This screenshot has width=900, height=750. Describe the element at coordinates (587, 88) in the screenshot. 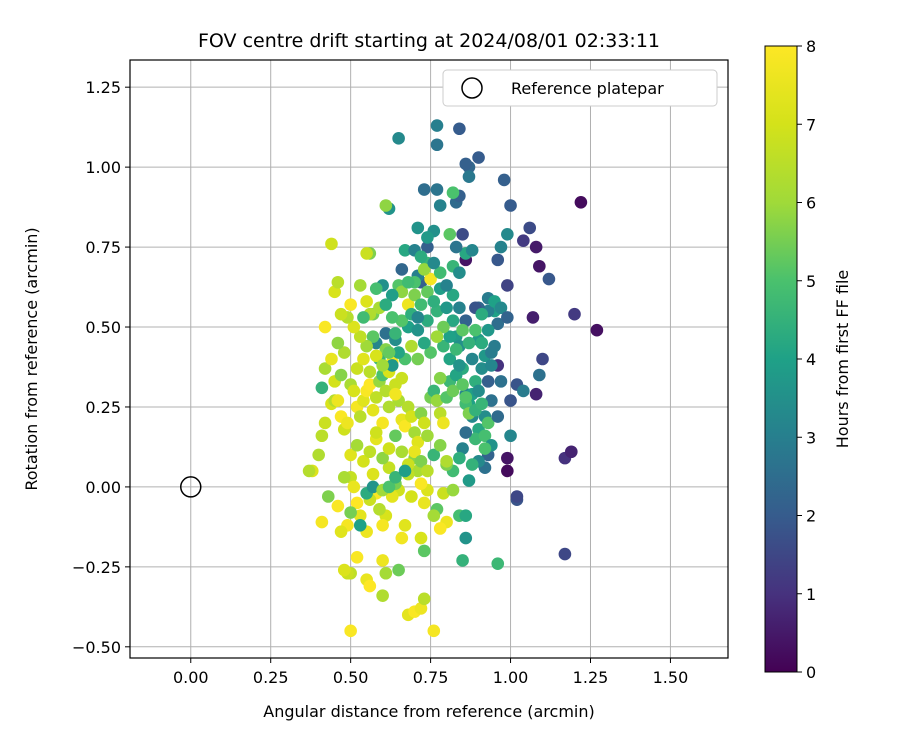

I see `legend-entry-reference: Reference platepar` at that location.